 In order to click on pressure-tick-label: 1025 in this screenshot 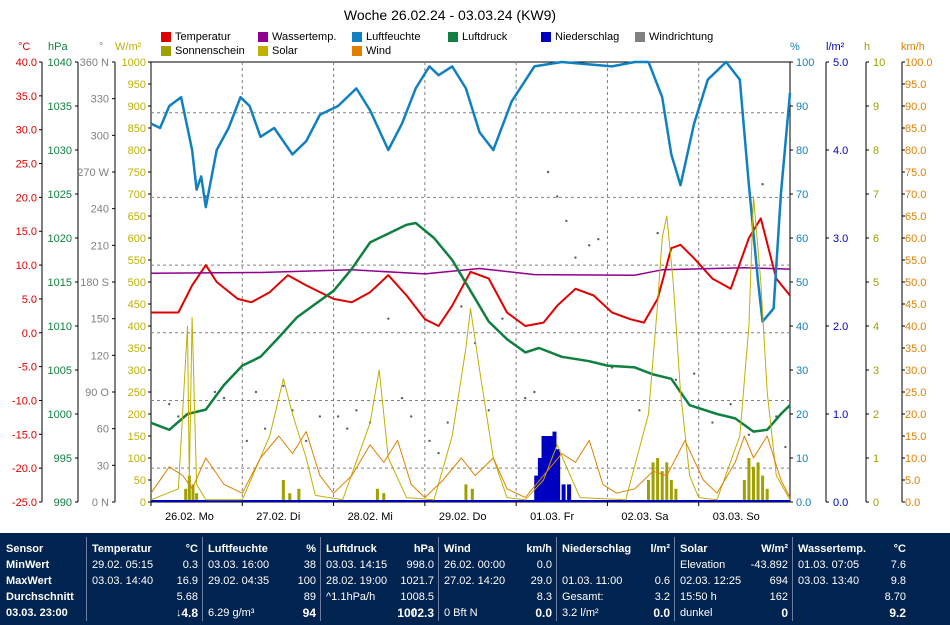, I will do `click(60, 195)`.